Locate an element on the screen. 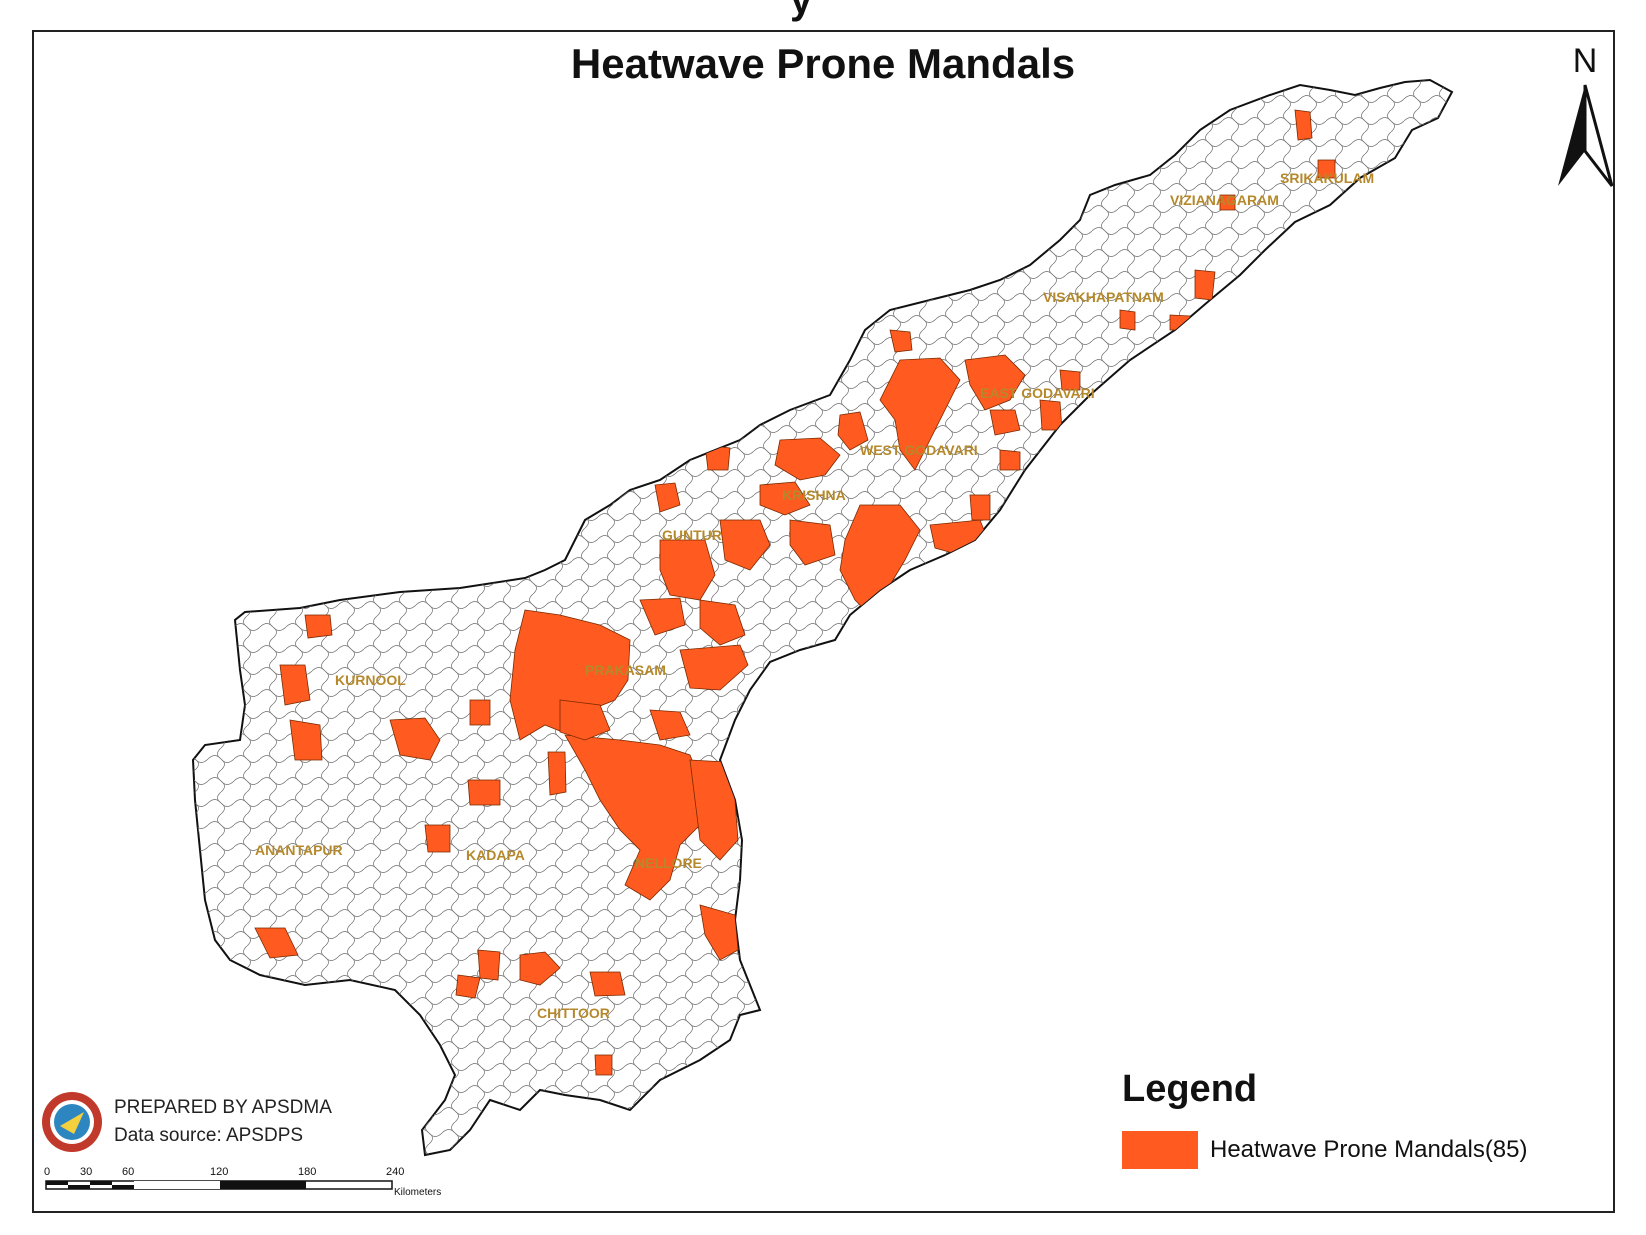  north-arrow: N is located at coordinates (1585, 119).